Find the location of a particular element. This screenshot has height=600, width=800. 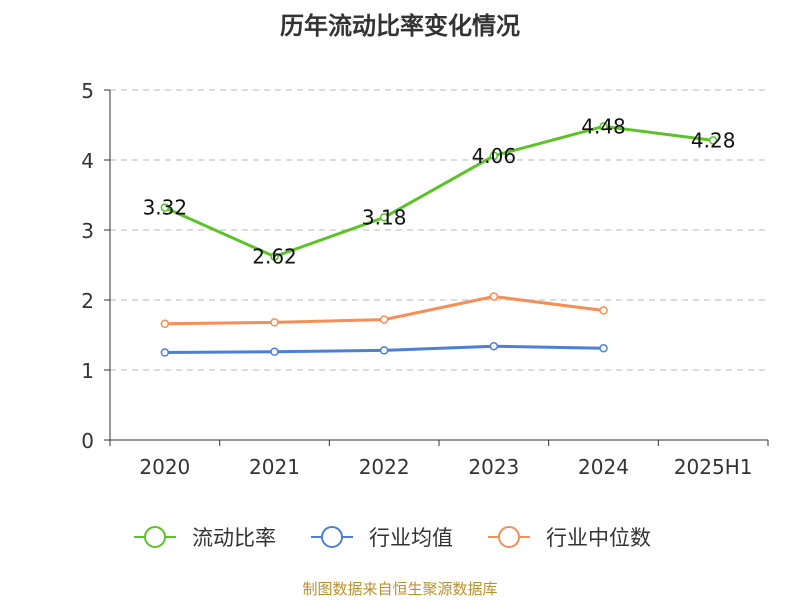

y-tick-label: 4 is located at coordinates (87, 161).